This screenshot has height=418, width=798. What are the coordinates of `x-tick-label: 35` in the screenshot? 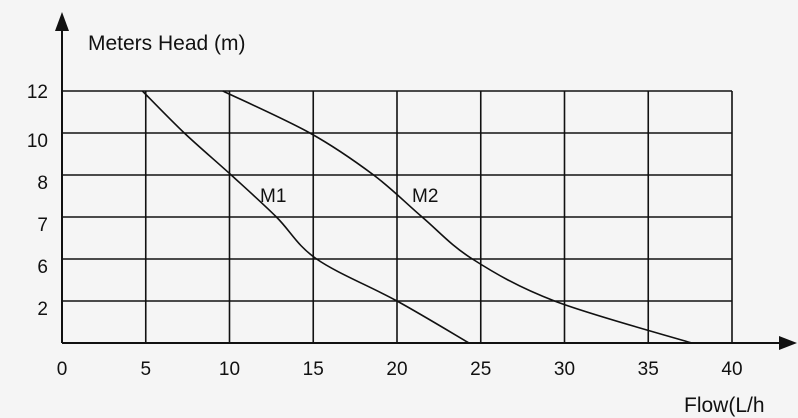 It's located at (648, 369).